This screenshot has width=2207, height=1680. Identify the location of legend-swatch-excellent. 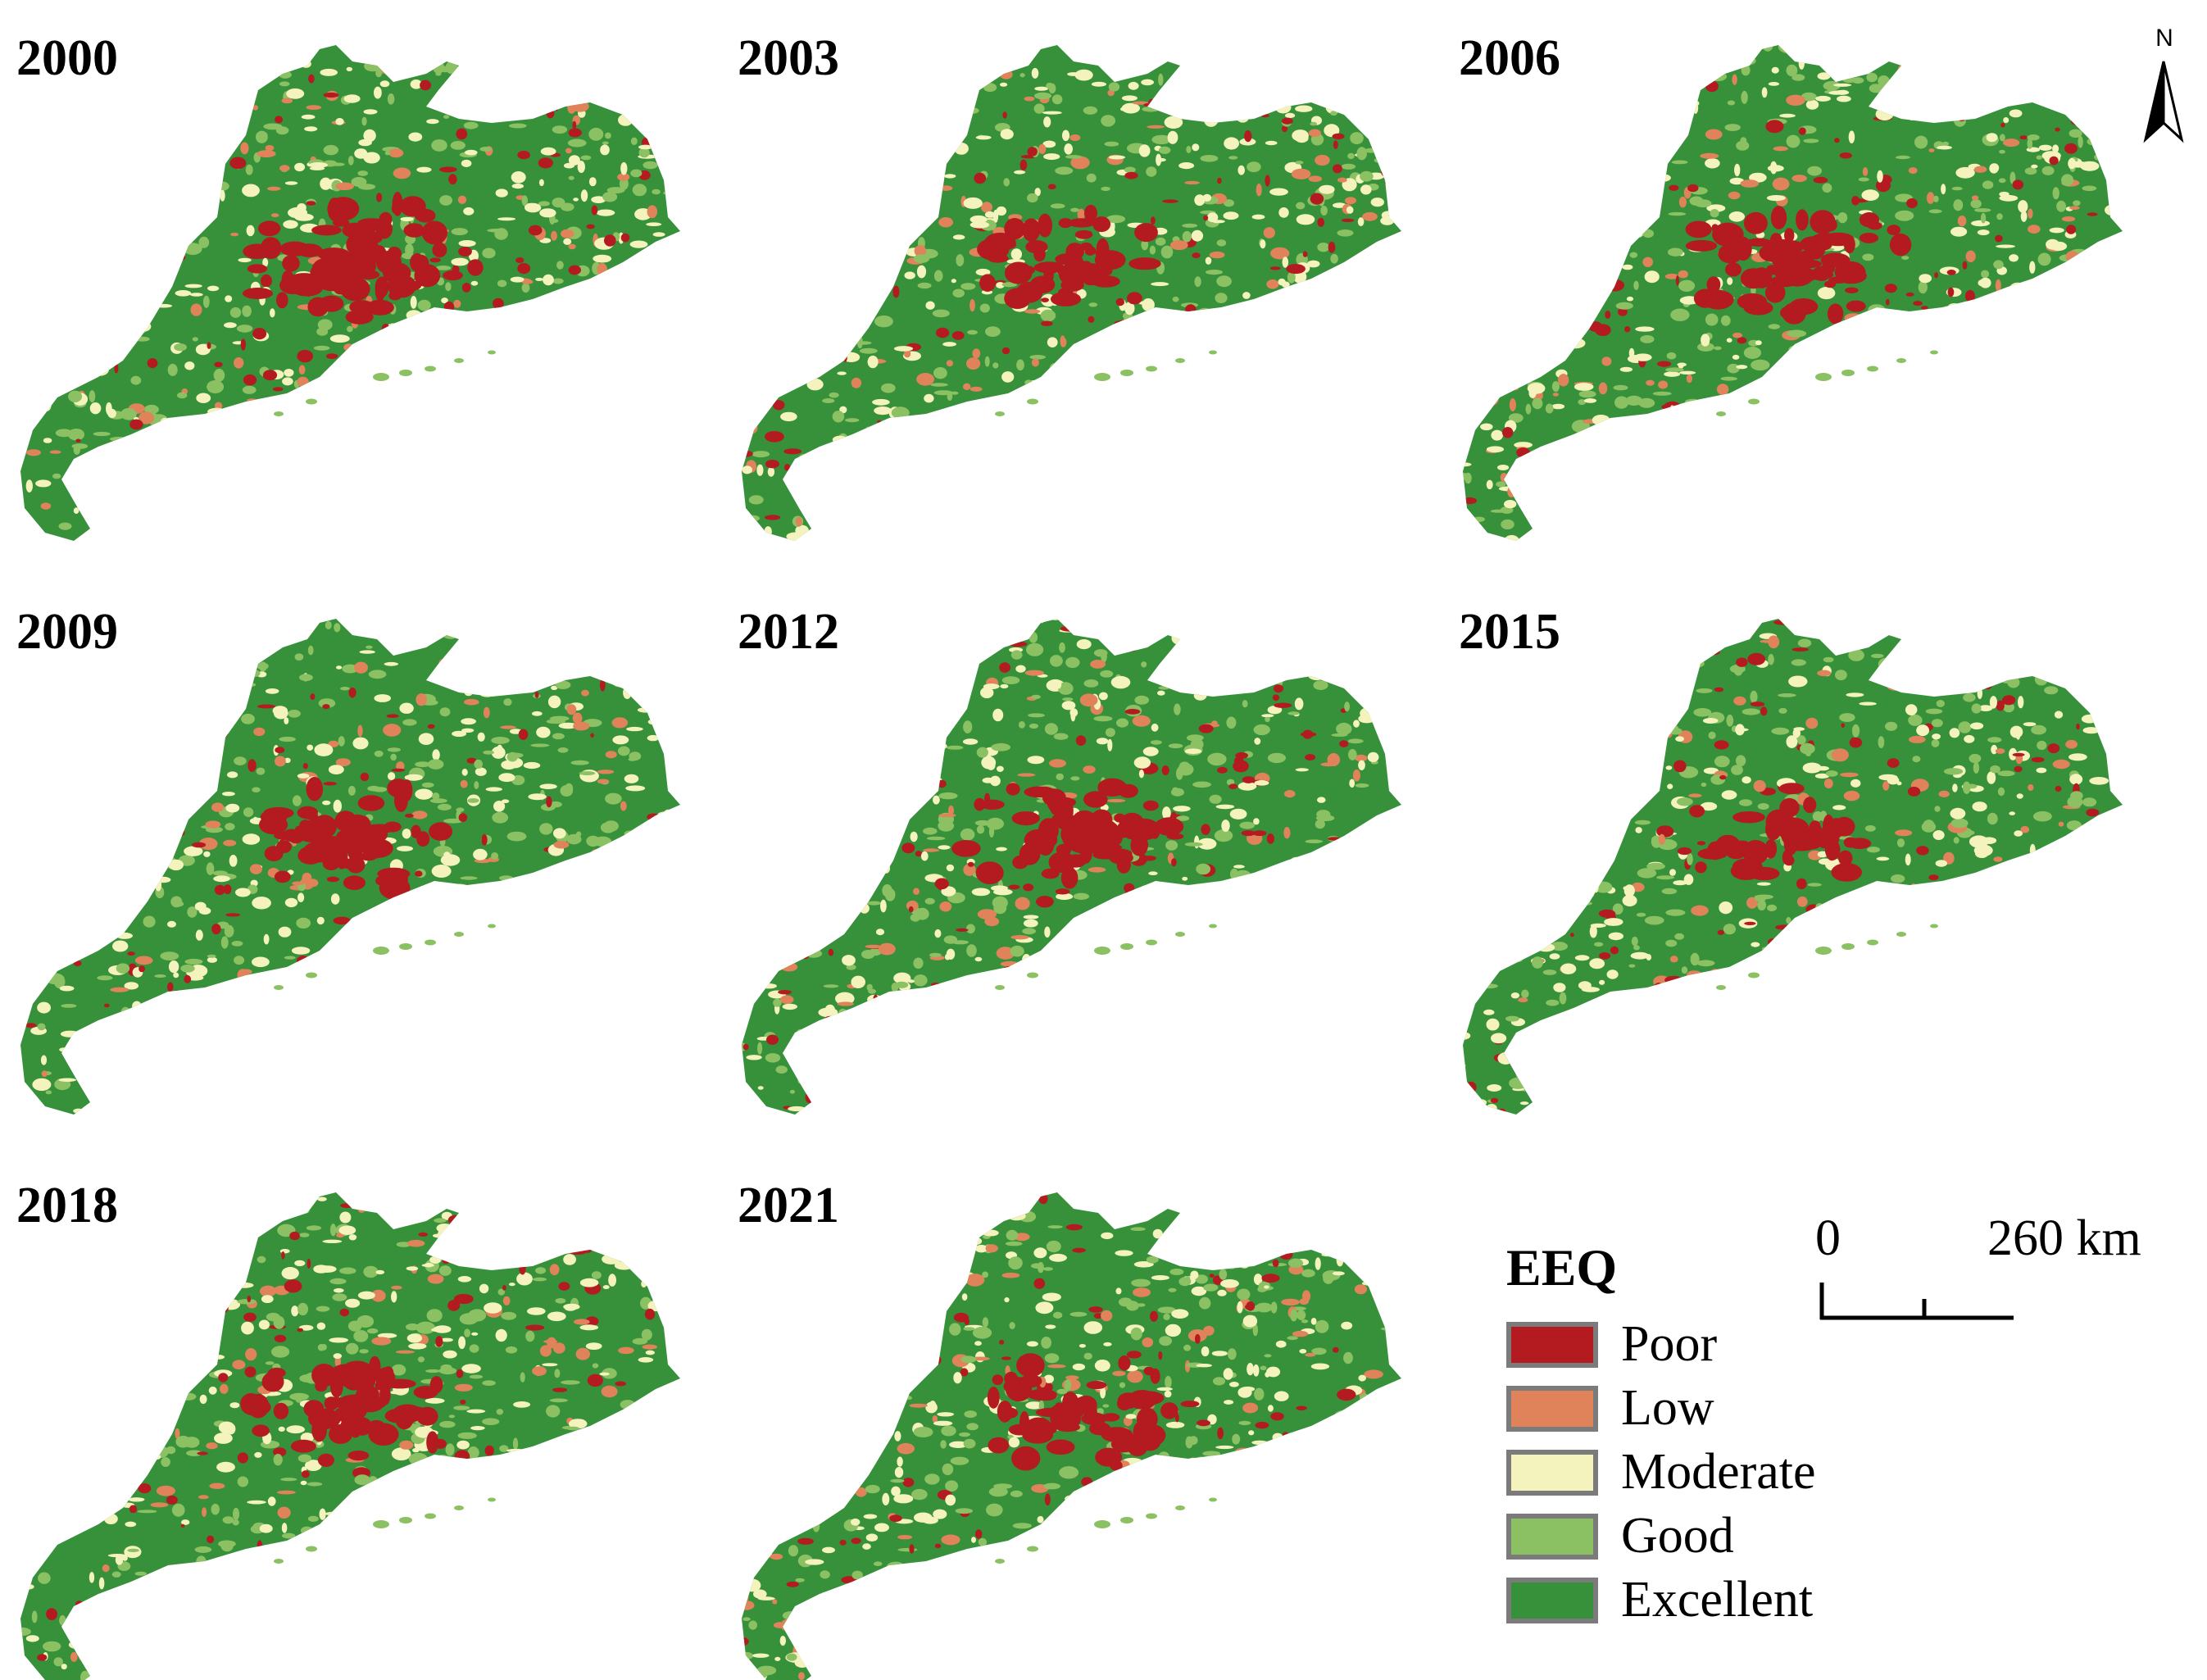
(1552, 1600).